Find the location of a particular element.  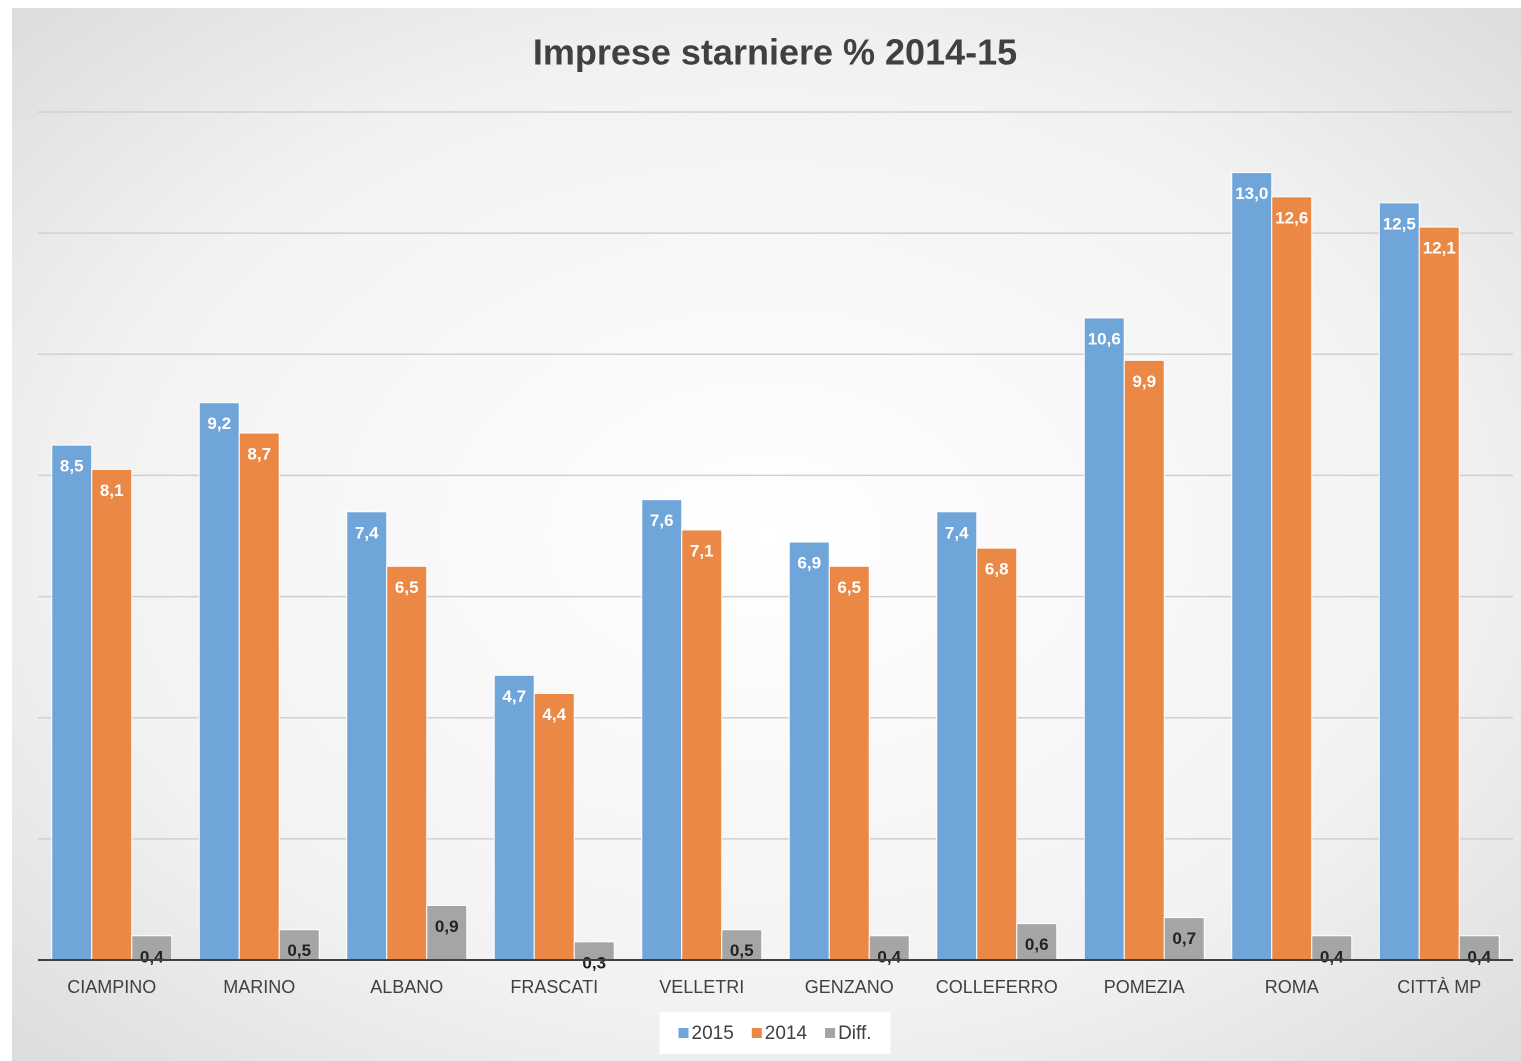

x-tick-label: FRASCATI is located at coordinates (554, 987).